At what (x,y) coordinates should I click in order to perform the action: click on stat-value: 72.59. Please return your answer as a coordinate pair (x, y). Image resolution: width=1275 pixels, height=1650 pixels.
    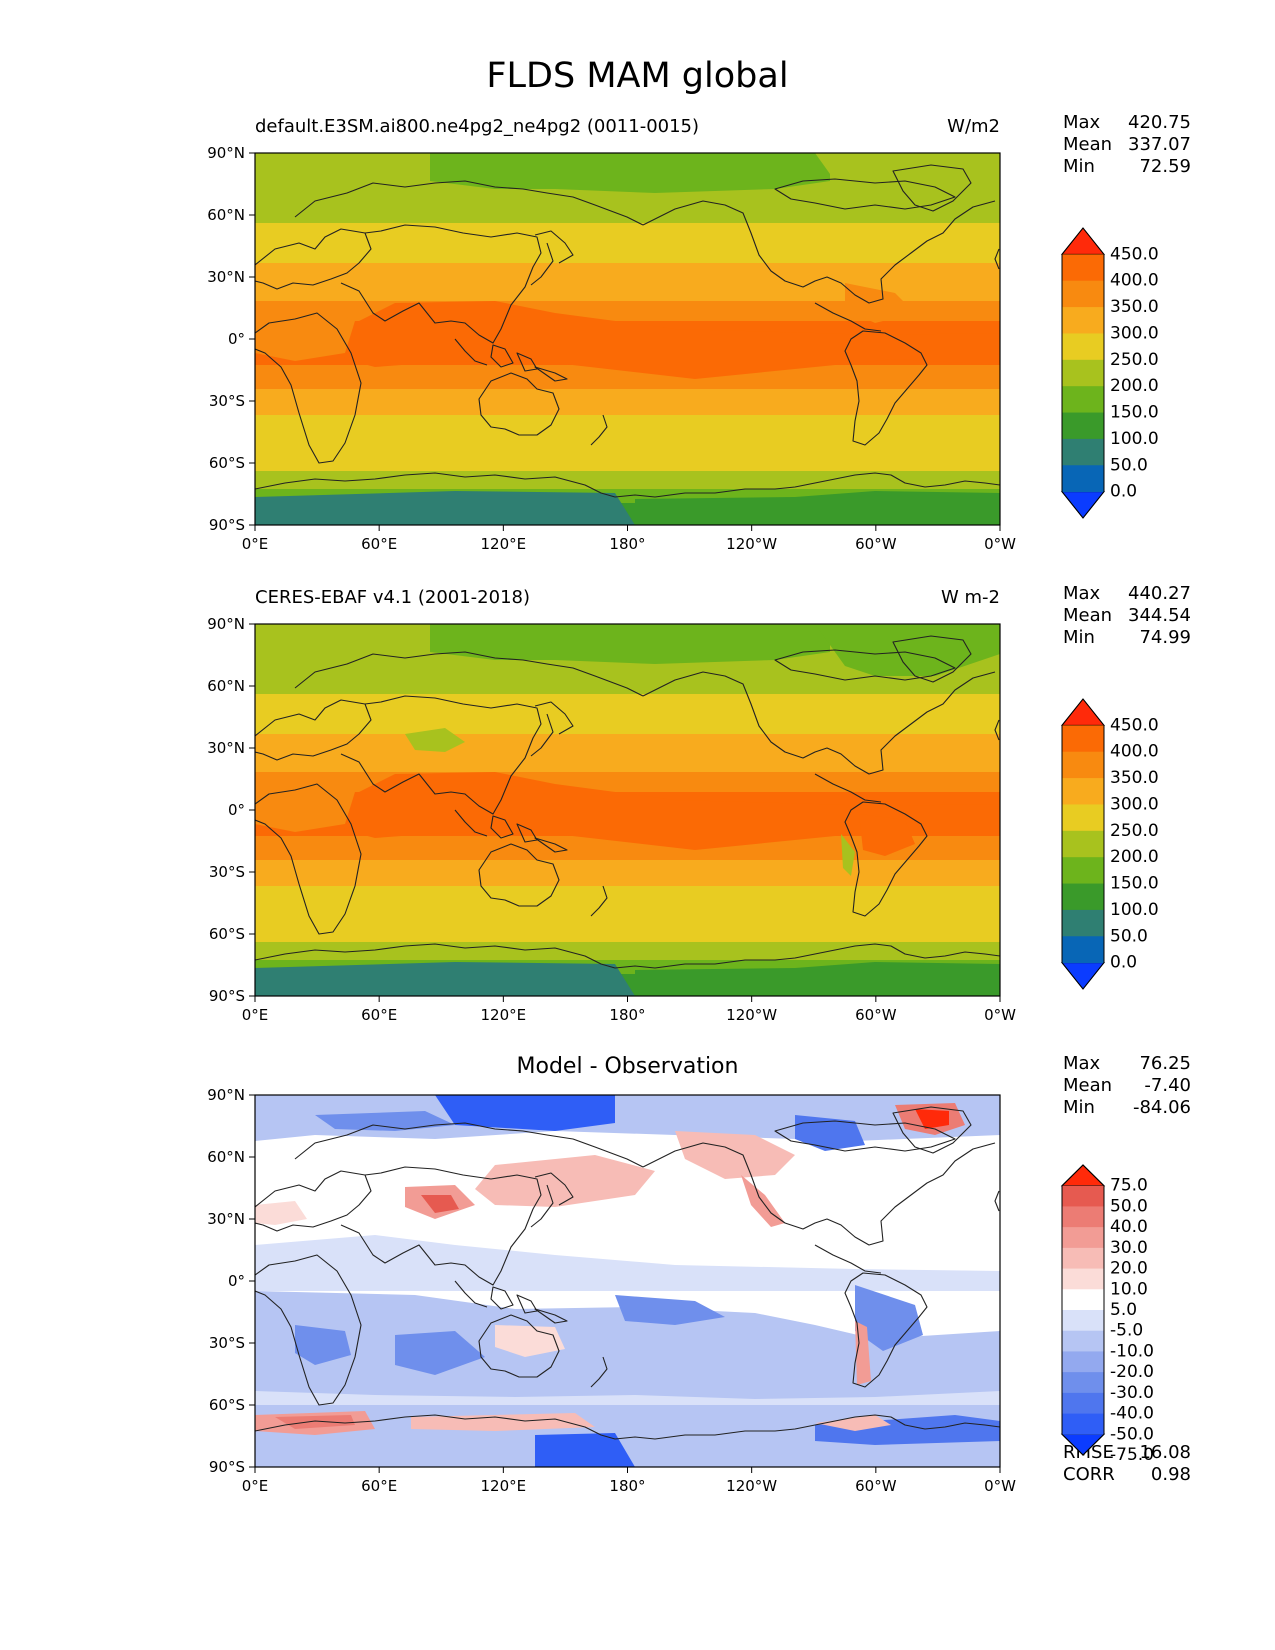
    Looking at the image, I should click on (1165, 166).